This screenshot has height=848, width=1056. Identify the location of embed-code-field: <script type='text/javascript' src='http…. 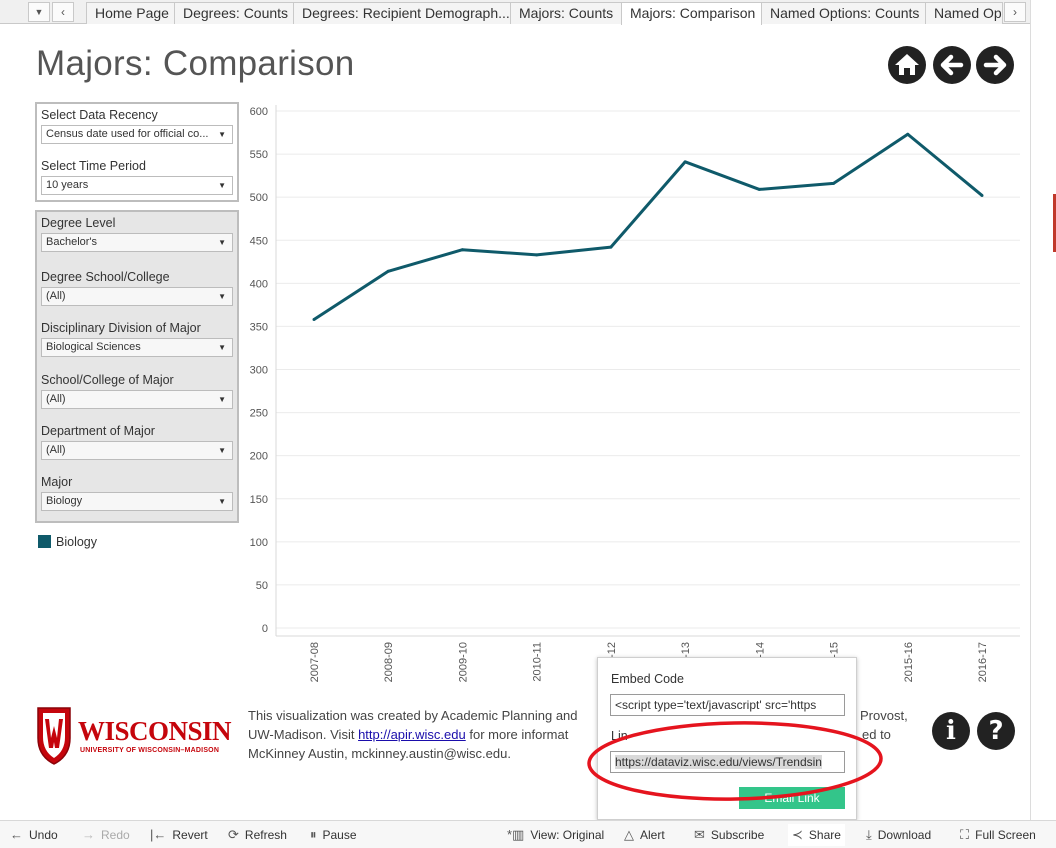
(727, 705).